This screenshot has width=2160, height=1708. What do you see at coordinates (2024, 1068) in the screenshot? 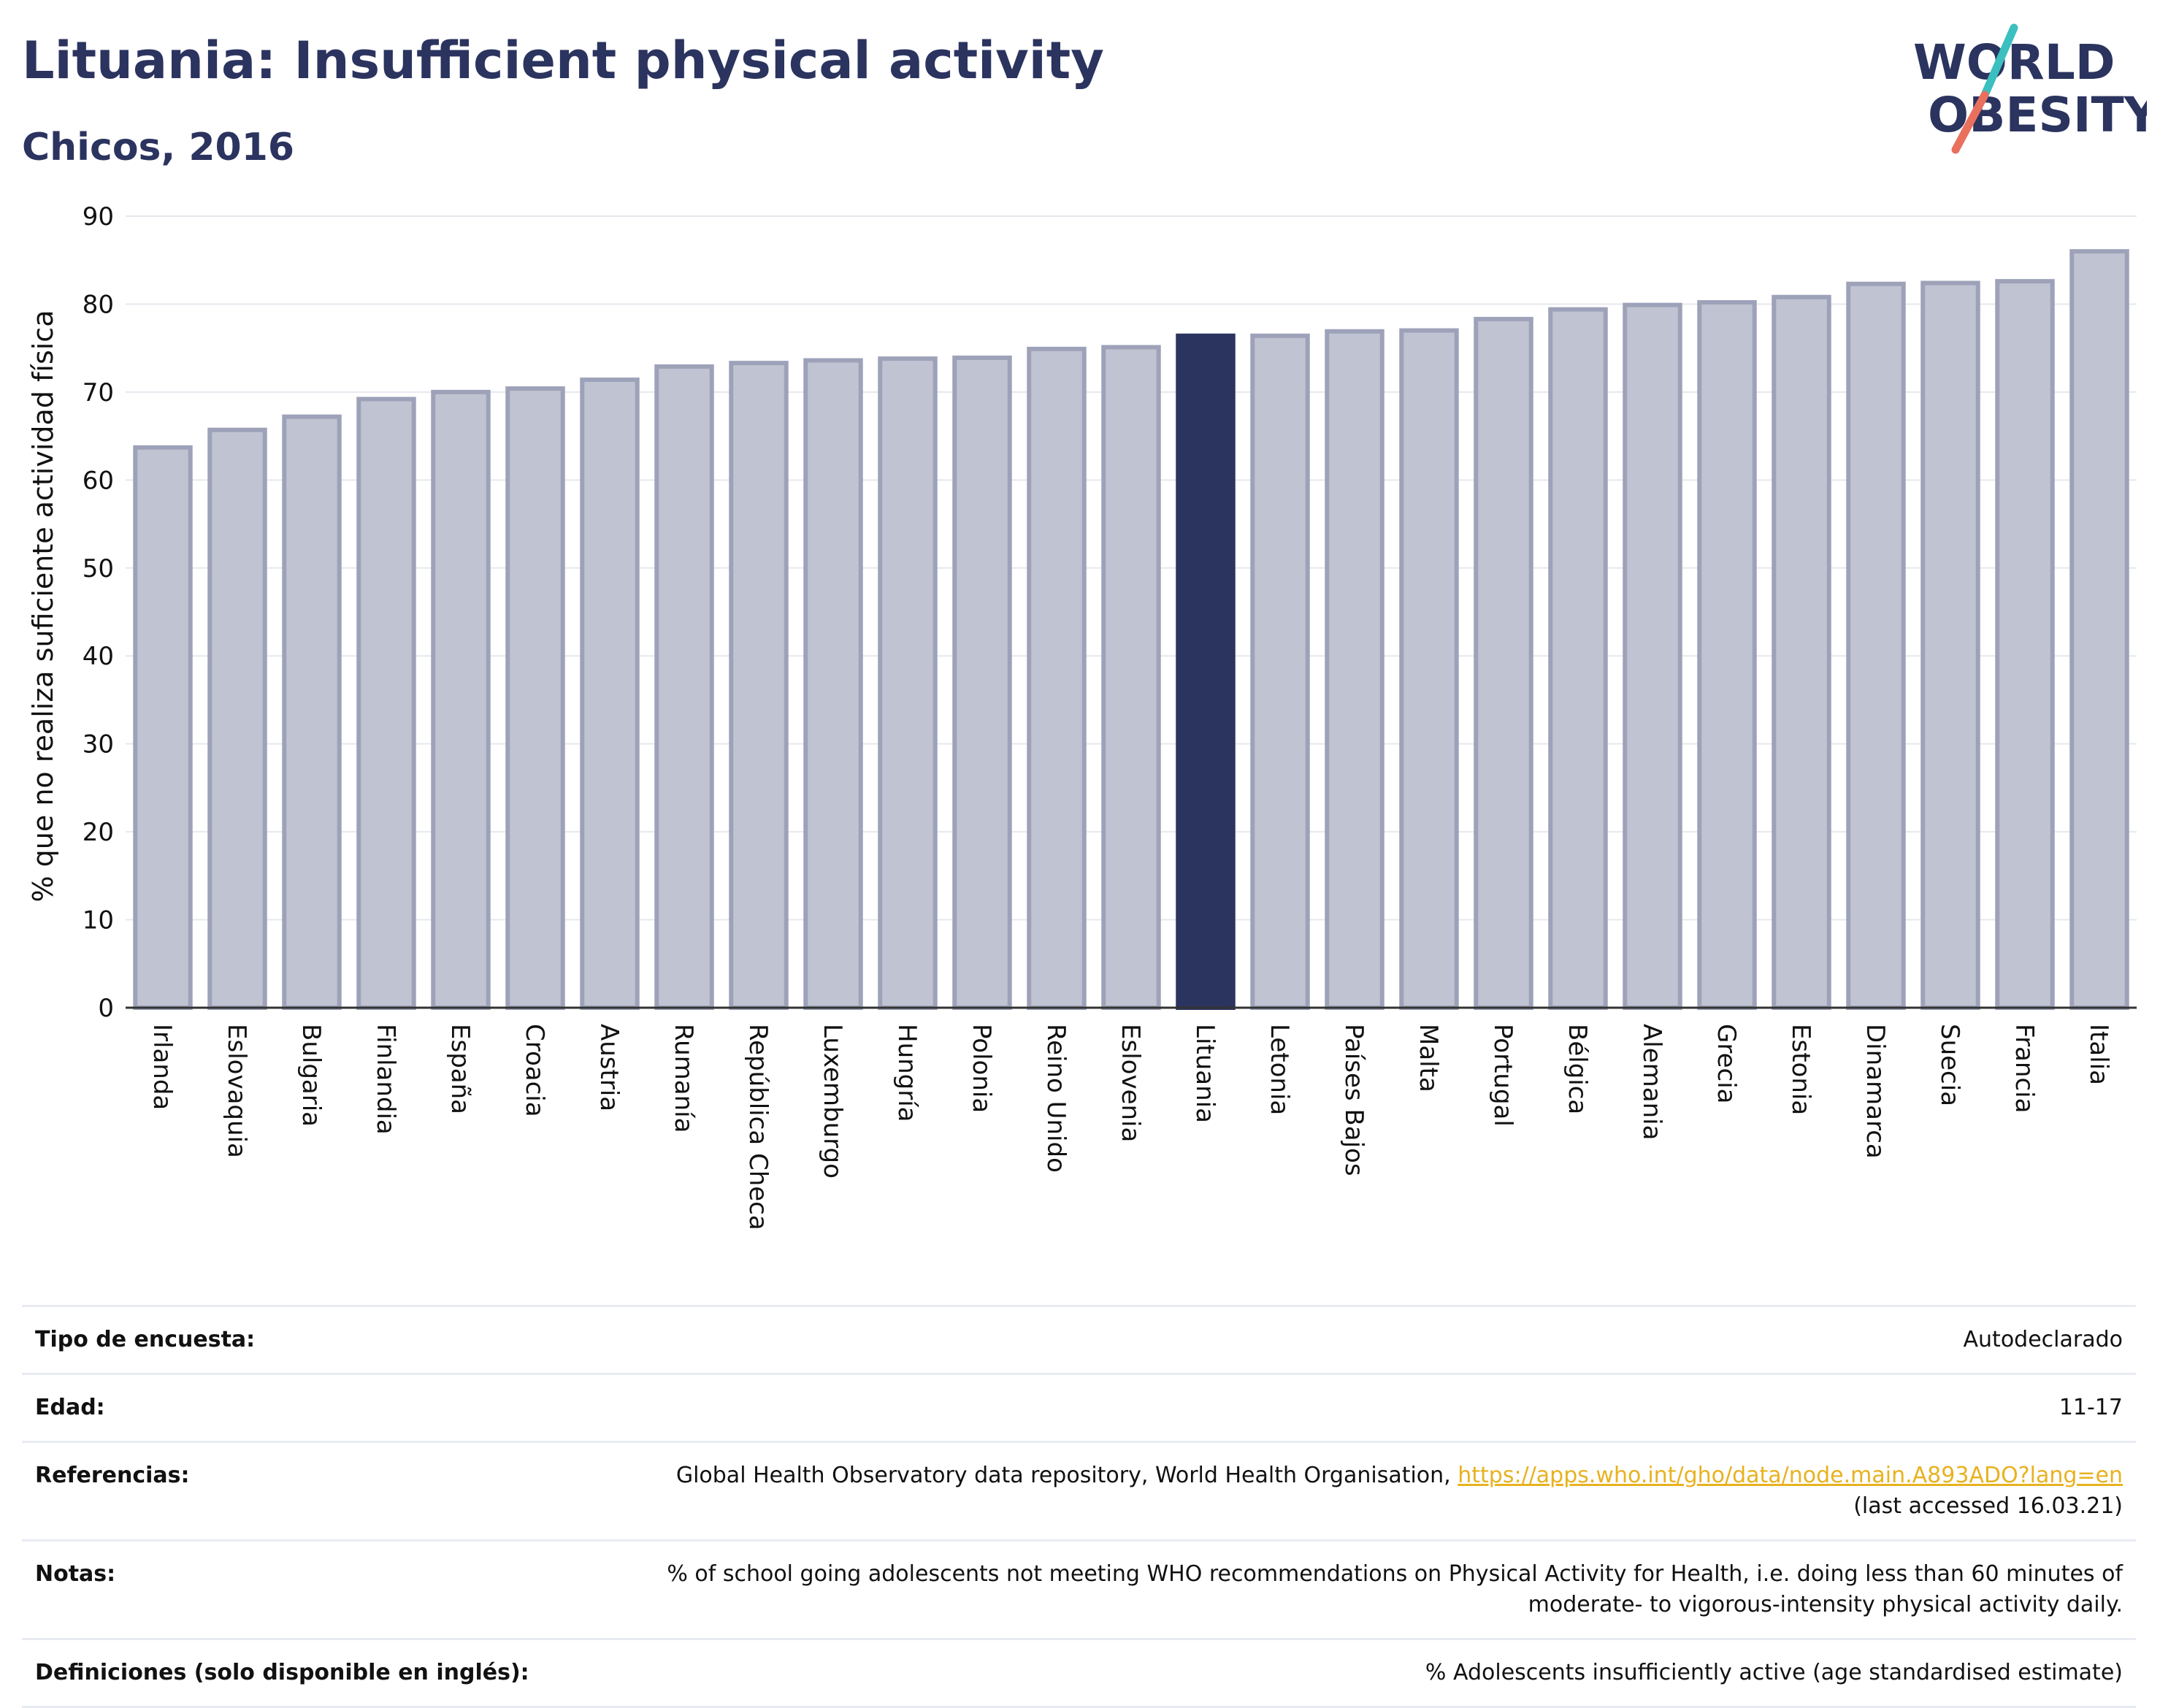
I see `x-category-label: Francia` at bounding box center [2024, 1068].